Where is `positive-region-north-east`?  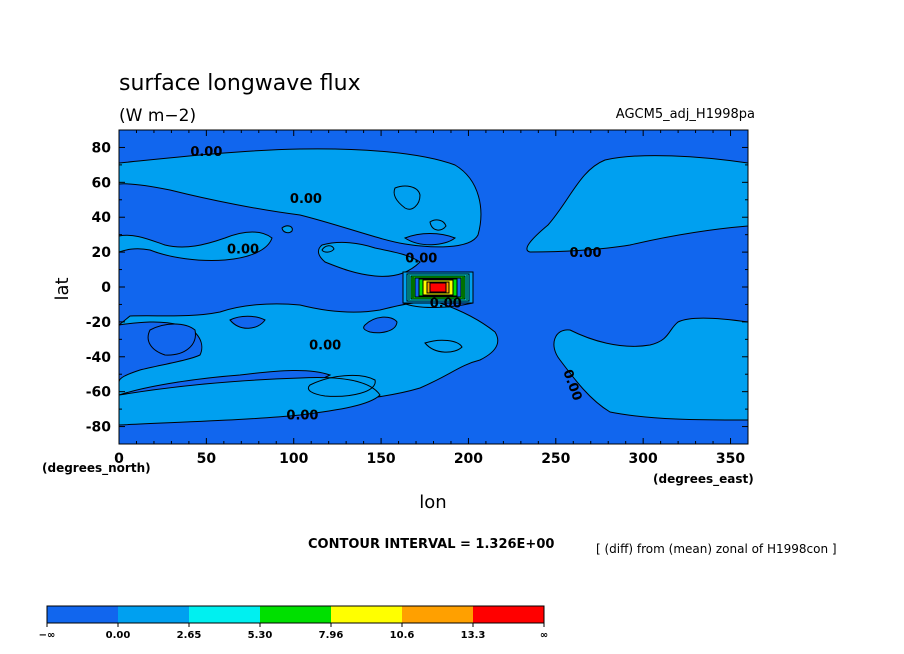
positive-region-north-east is located at coordinates (637, 204).